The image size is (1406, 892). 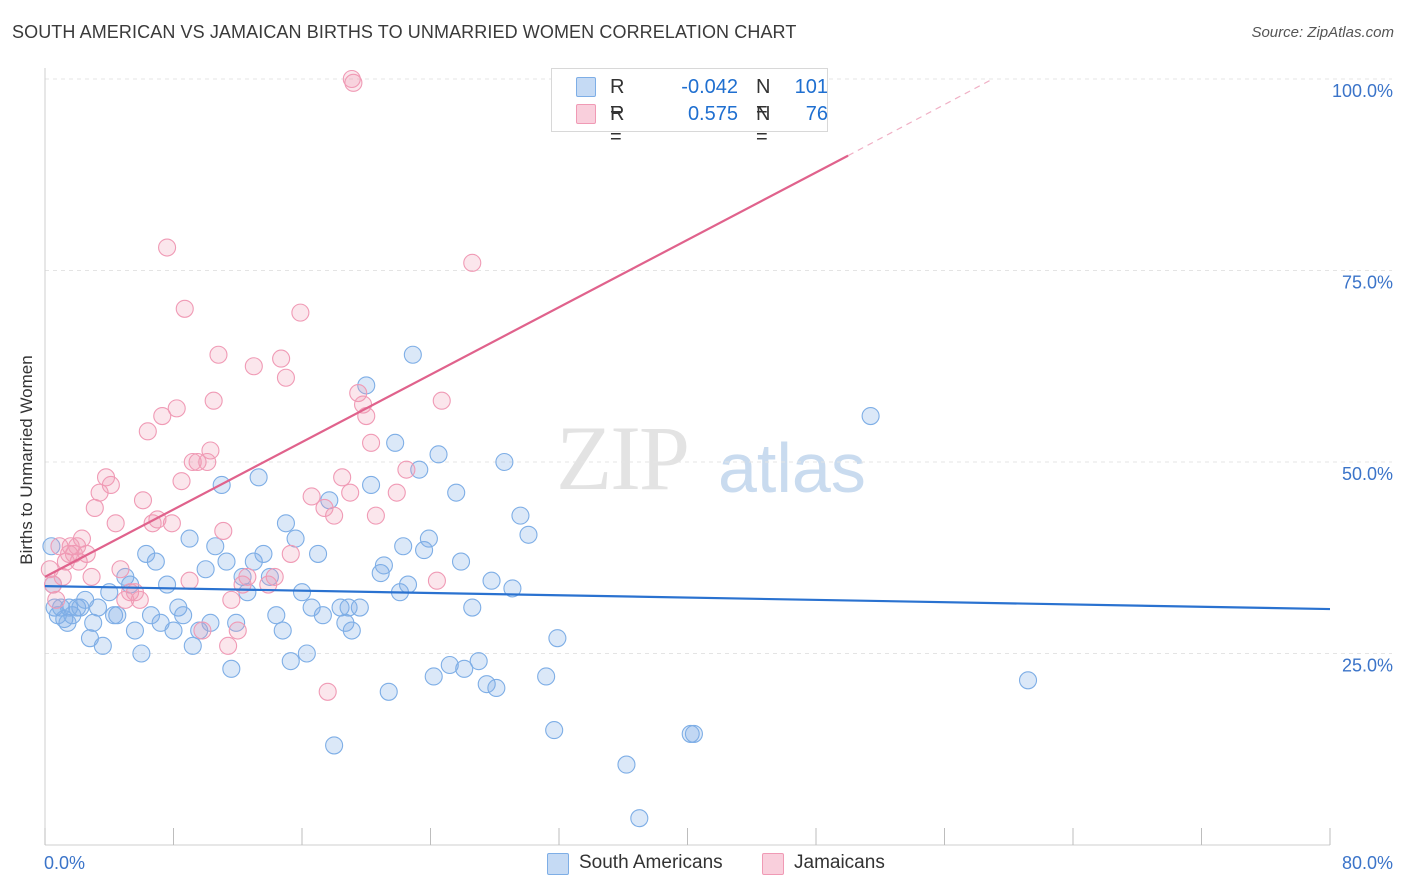 What do you see at coordinates (586, 114) in the screenshot?
I see `legend-swatch-jamaicans` at bounding box center [586, 114].